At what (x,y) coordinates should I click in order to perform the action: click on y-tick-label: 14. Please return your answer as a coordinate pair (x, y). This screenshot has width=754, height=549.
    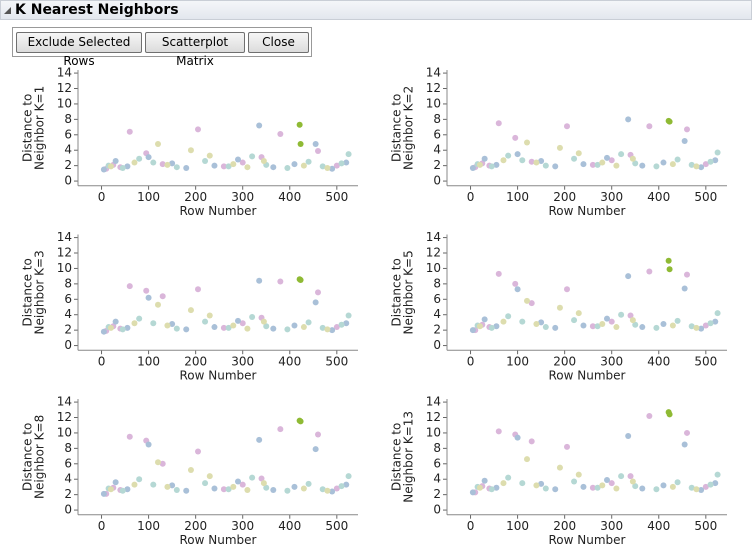
    Looking at the image, I should click on (433, 402).